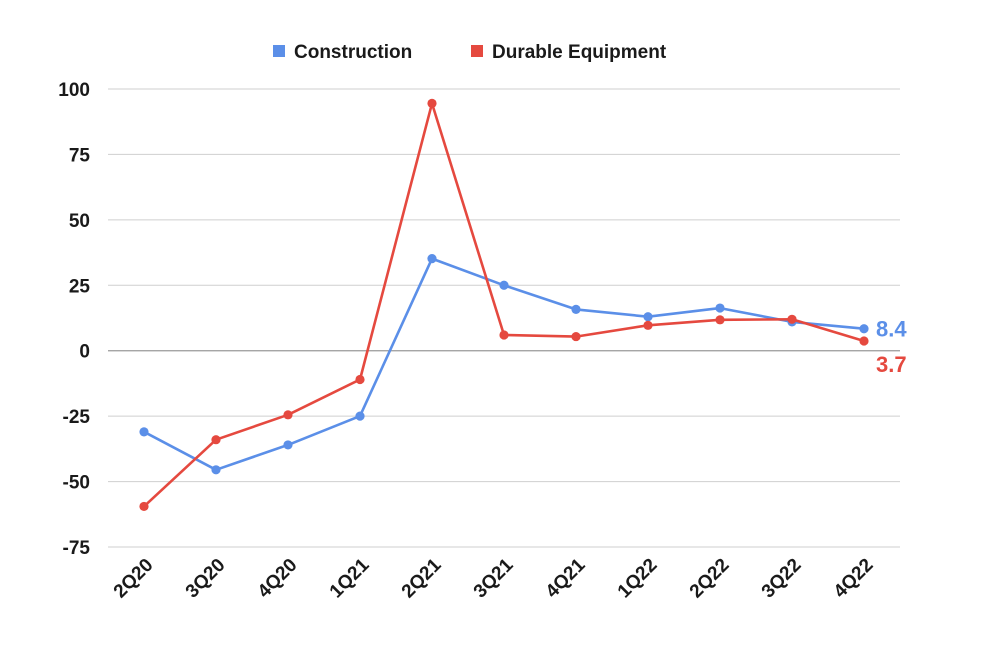 This screenshot has height=664, width=997. What do you see at coordinates (77, 548) in the screenshot?
I see `y-tick-label: -75` at bounding box center [77, 548].